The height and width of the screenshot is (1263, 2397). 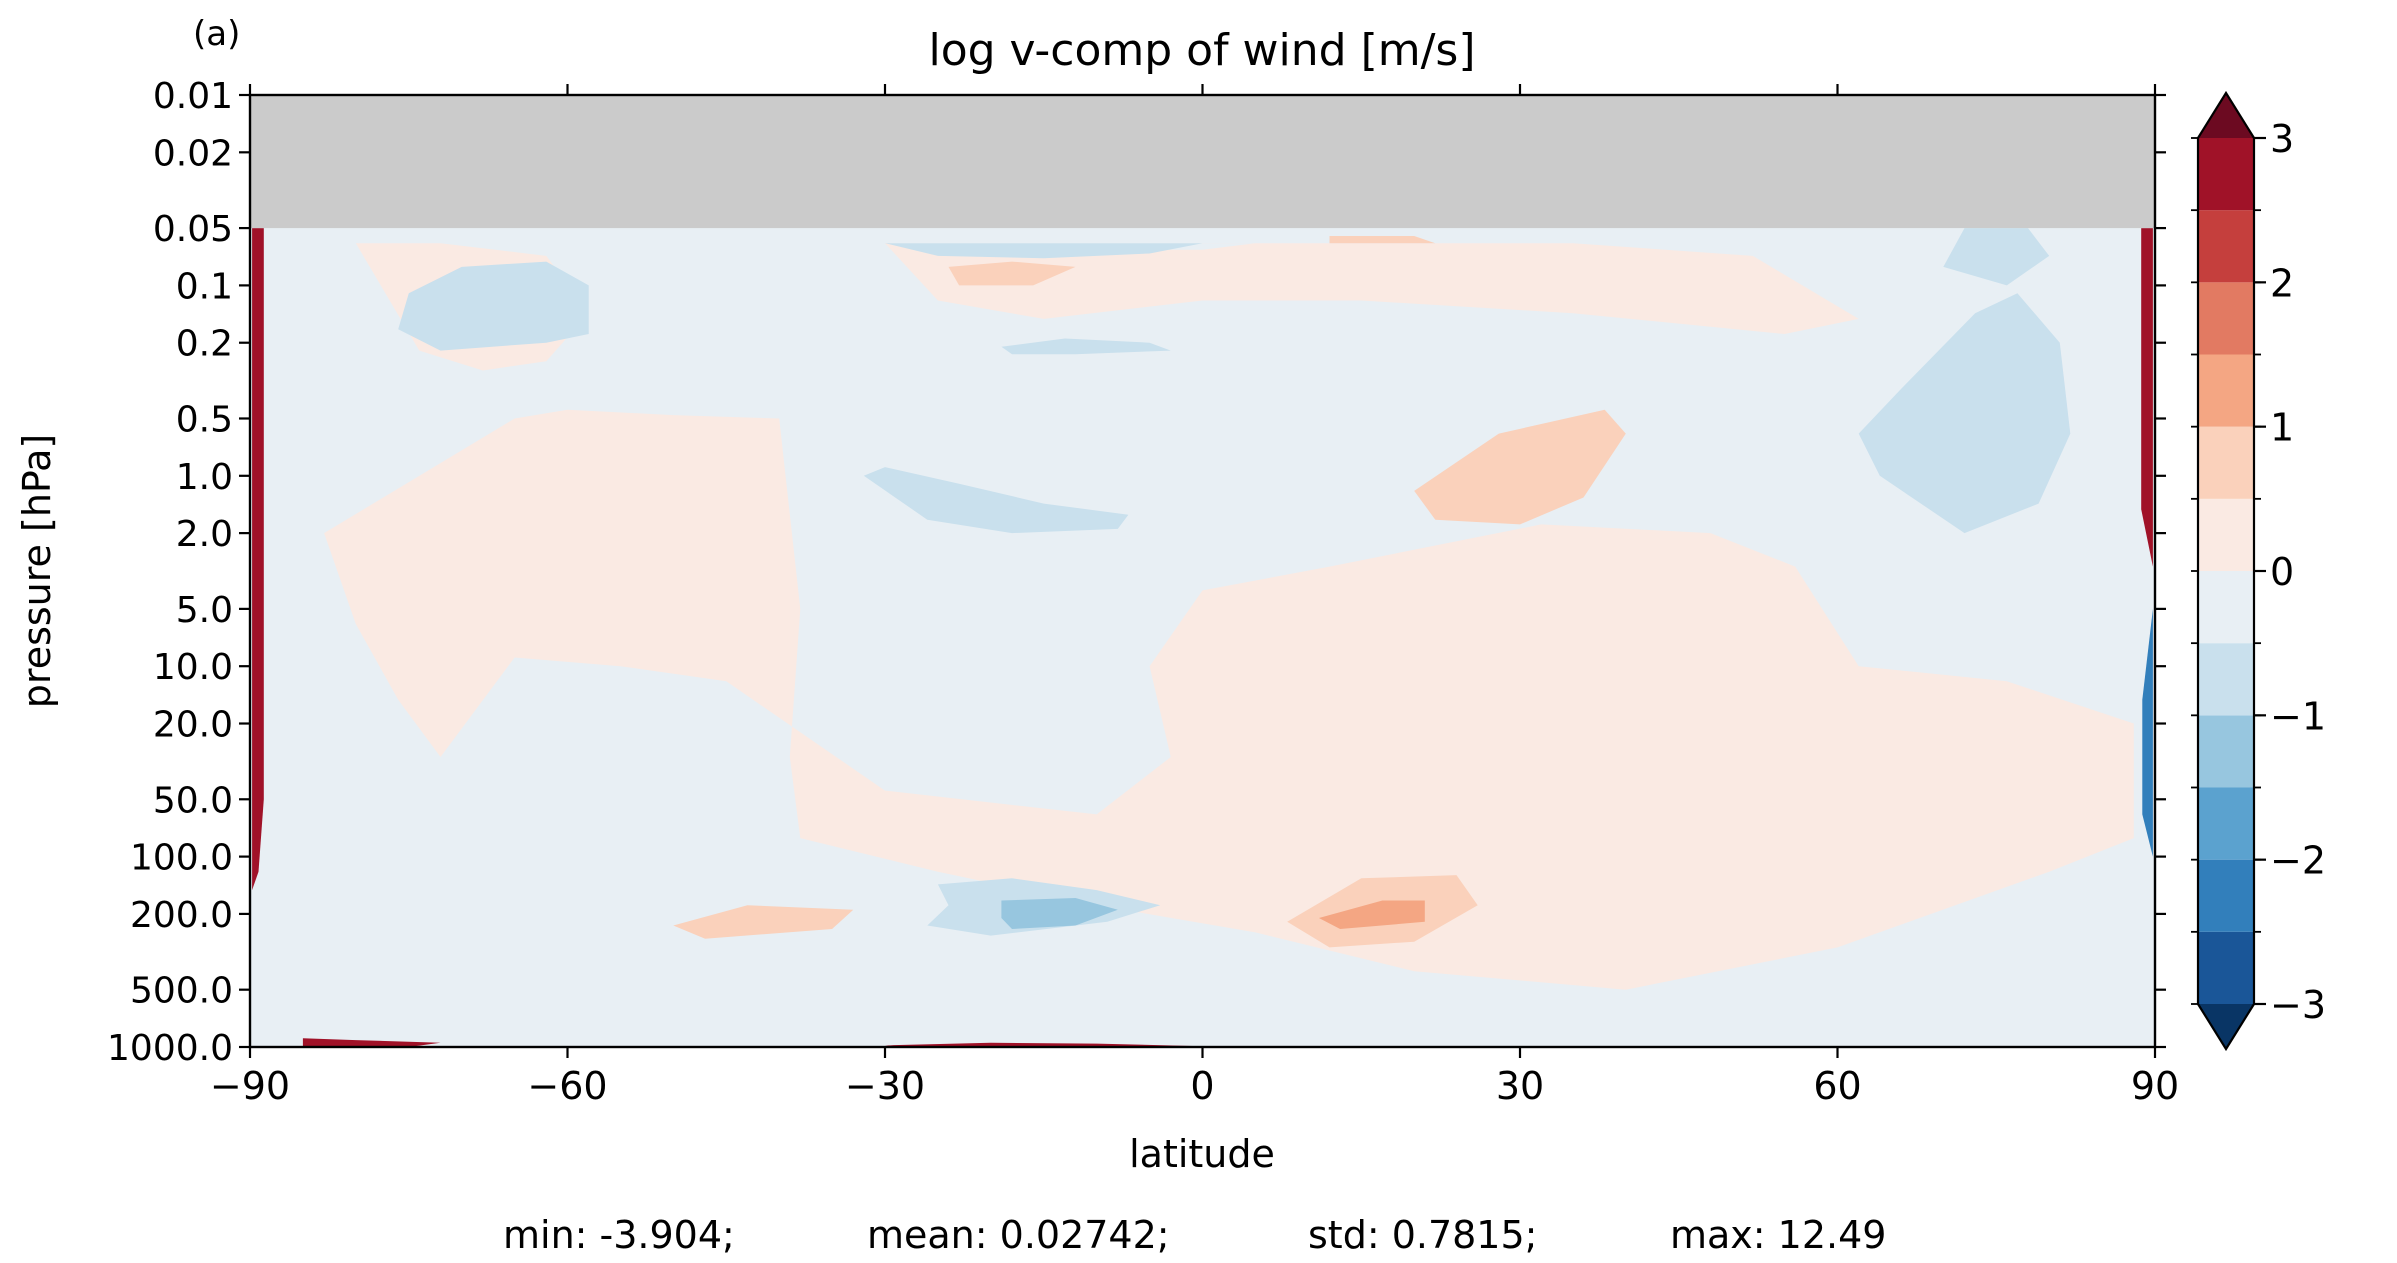 What do you see at coordinates (1201, 50) in the screenshot?
I see `chart-title: log v-comp of wind [m/s]` at bounding box center [1201, 50].